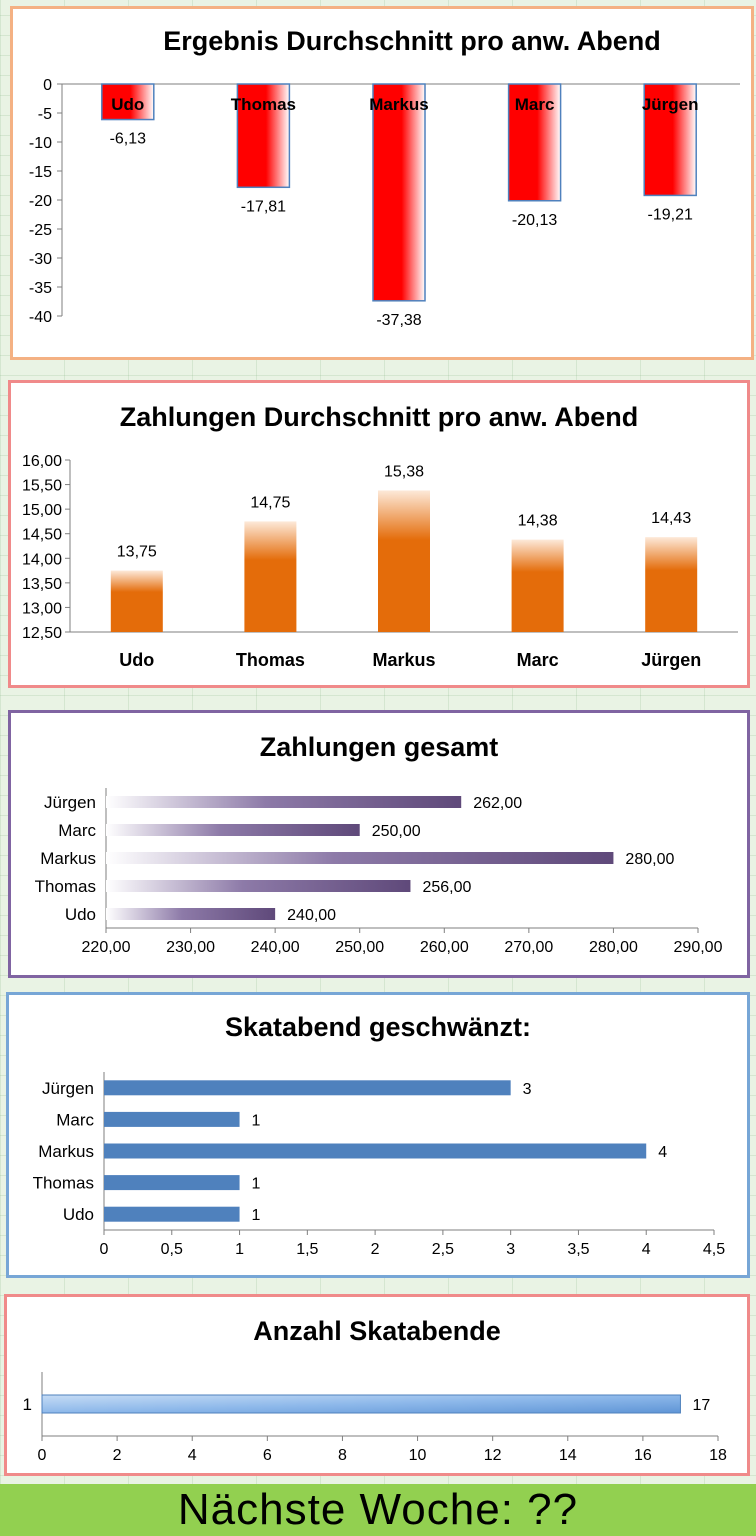 This screenshot has width=756, height=1536. I want to click on data-label: -37,38, so click(398, 320).